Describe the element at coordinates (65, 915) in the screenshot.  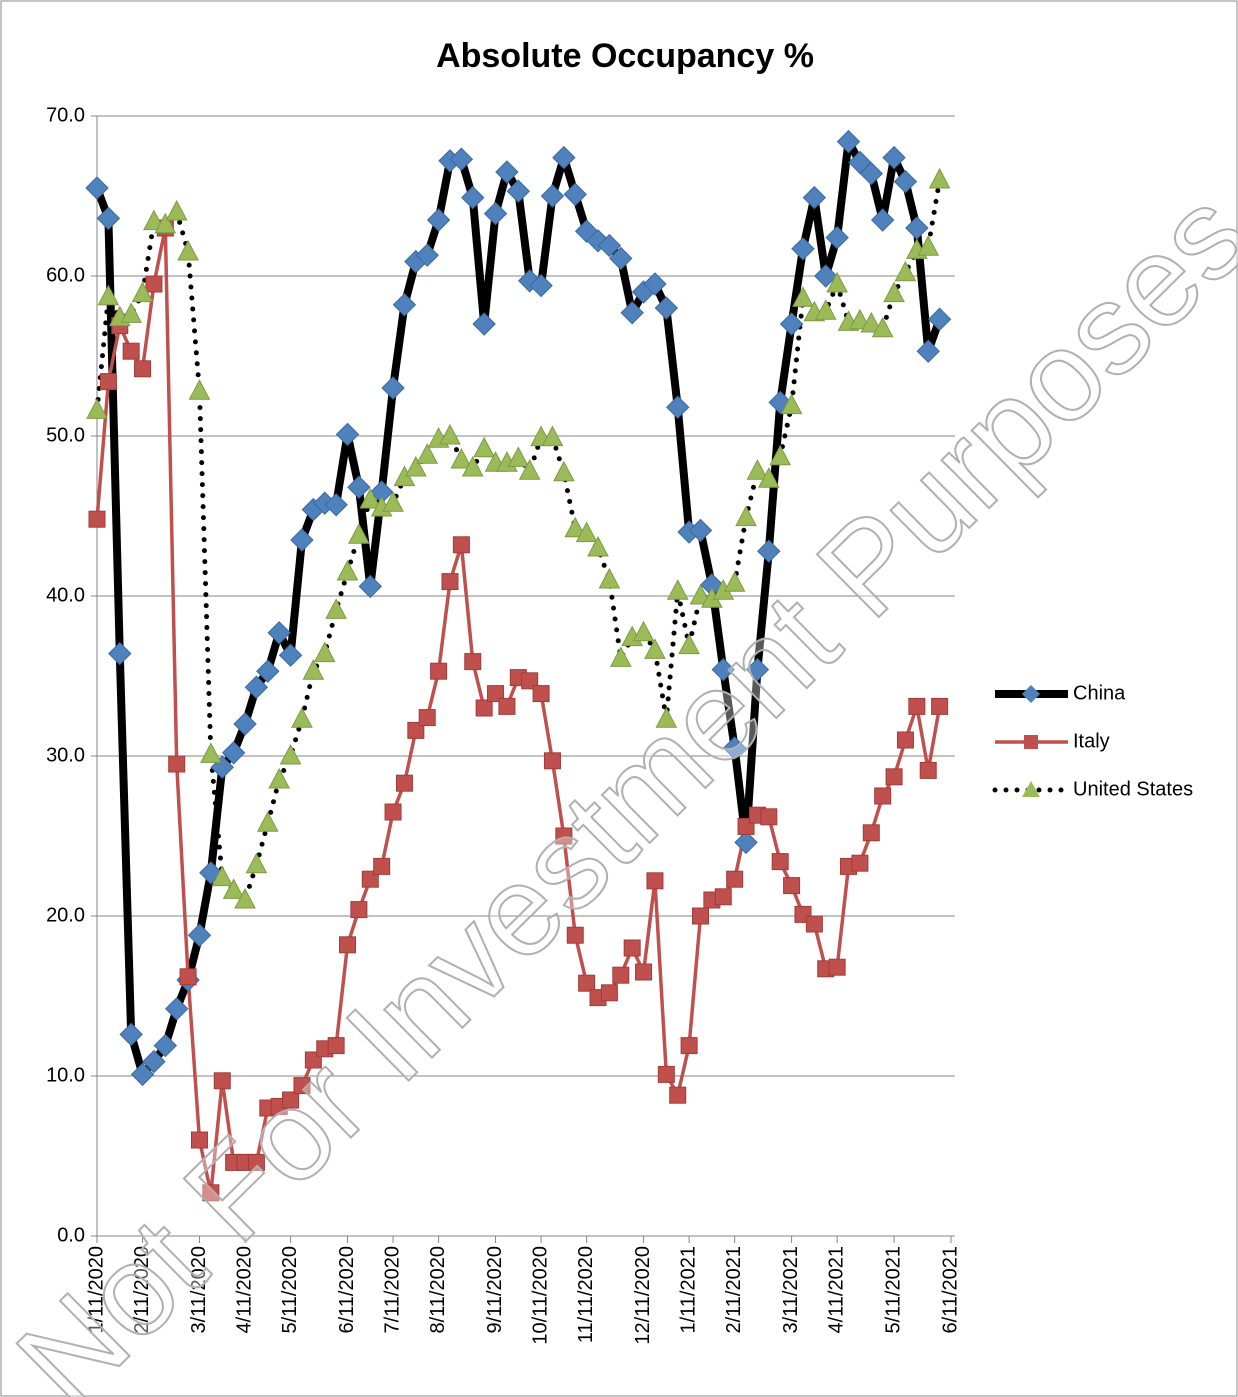
I see `y-tick-label: 20.0` at that location.